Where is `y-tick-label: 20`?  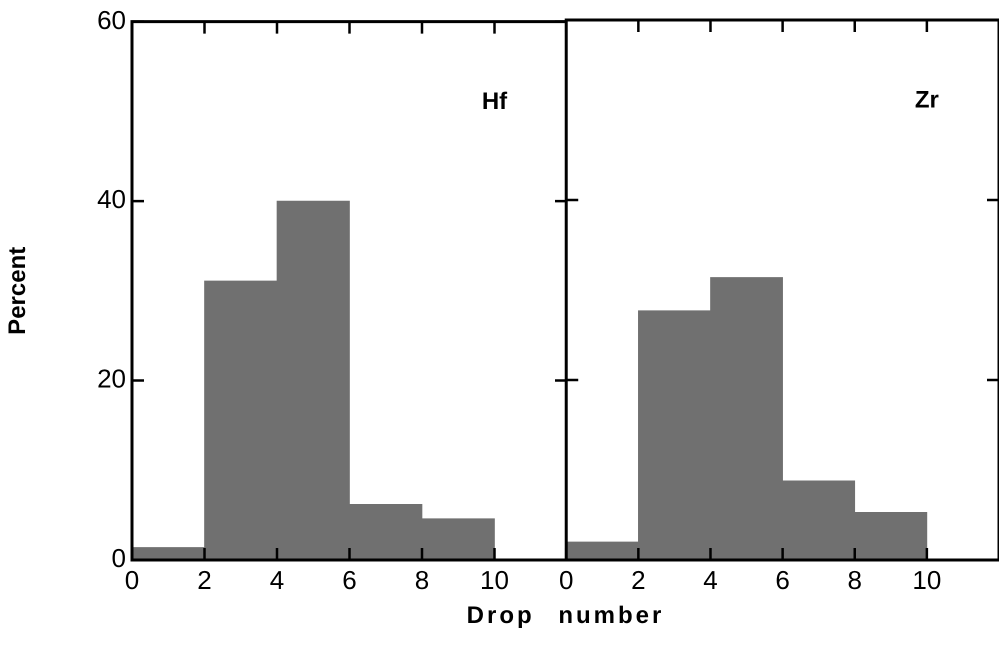 y-tick-label: 20 is located at coordinates (111, 379).